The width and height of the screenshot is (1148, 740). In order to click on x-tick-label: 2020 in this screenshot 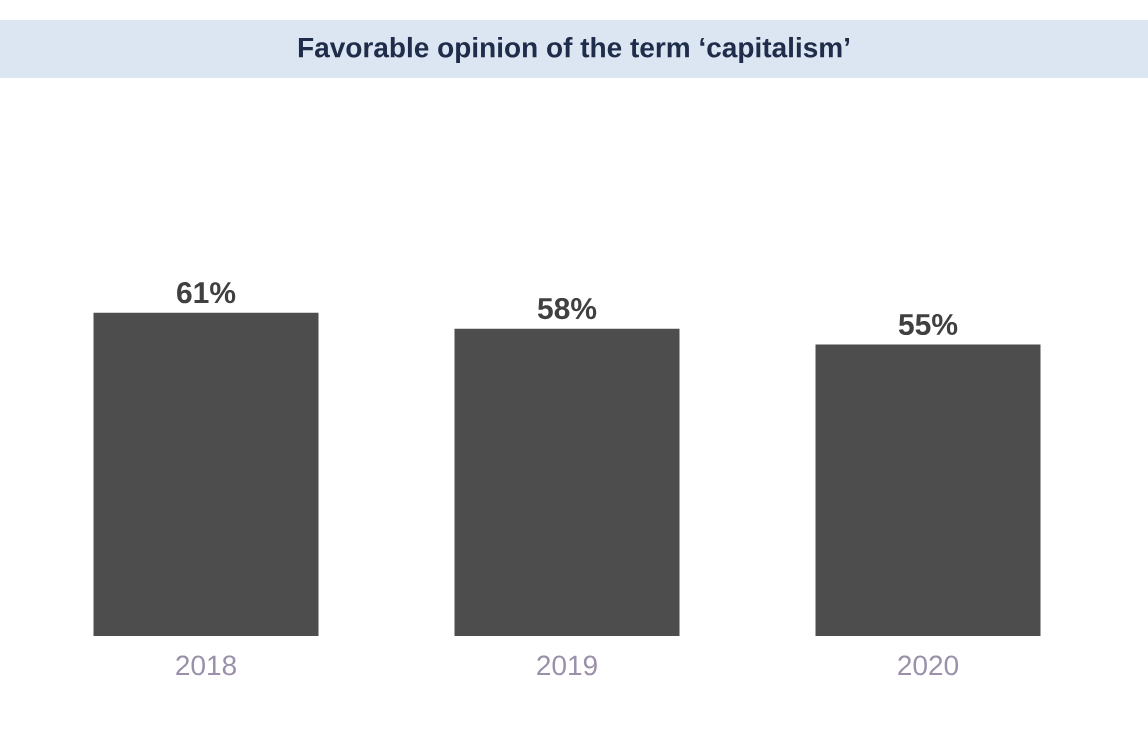, I will do `click(928, 665)`.